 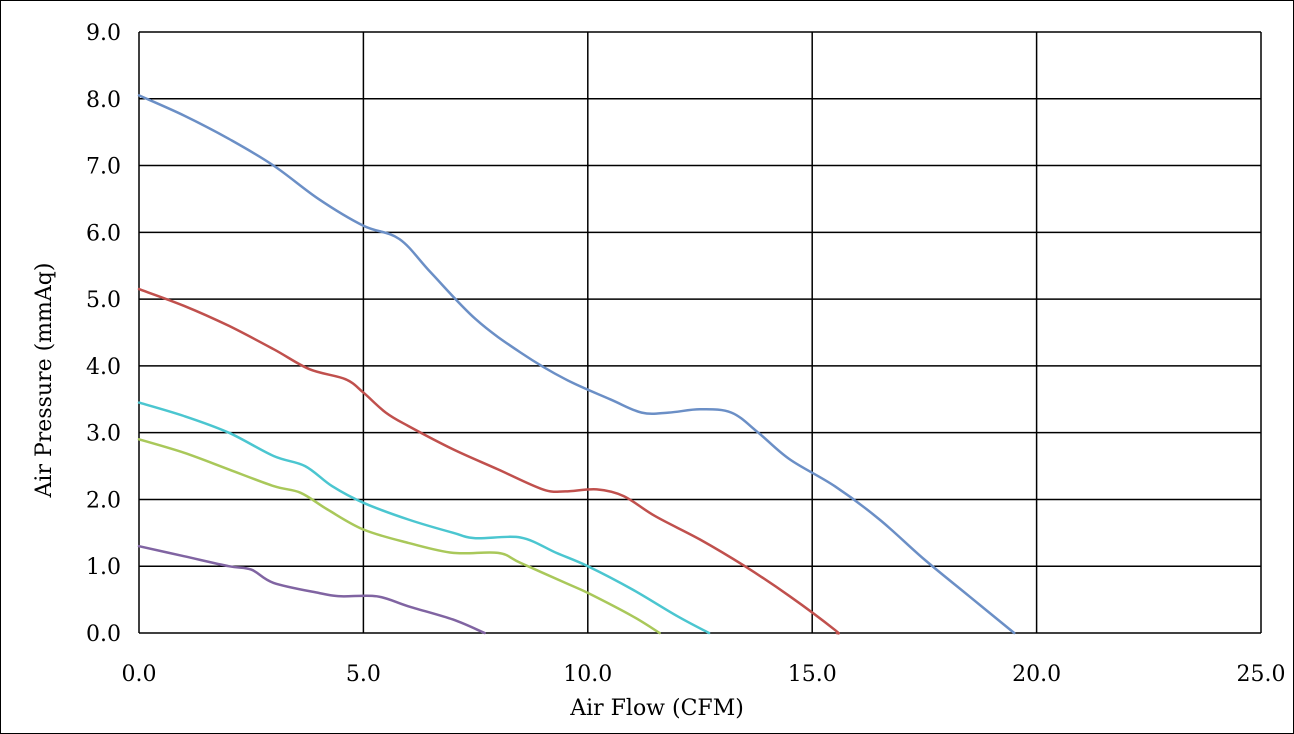 I want to click on x-tick-label: 25.0, so click(x=1261, y=674).